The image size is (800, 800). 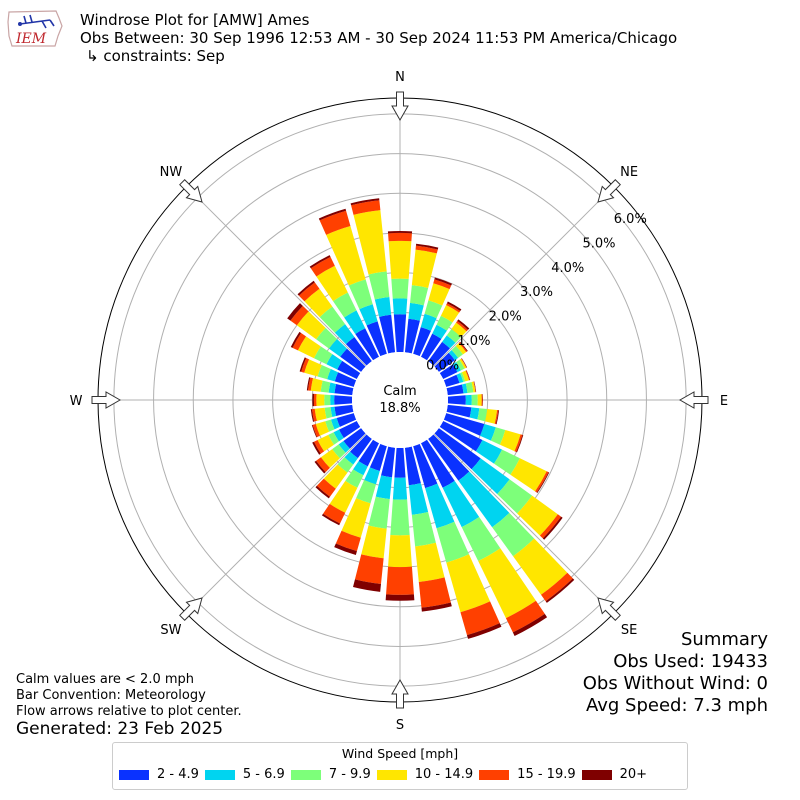 What do you see at coordinates (598, 243) in the screenshot?
I see `radial-tick-label: 5.0%` at bounding box center [598, 243].